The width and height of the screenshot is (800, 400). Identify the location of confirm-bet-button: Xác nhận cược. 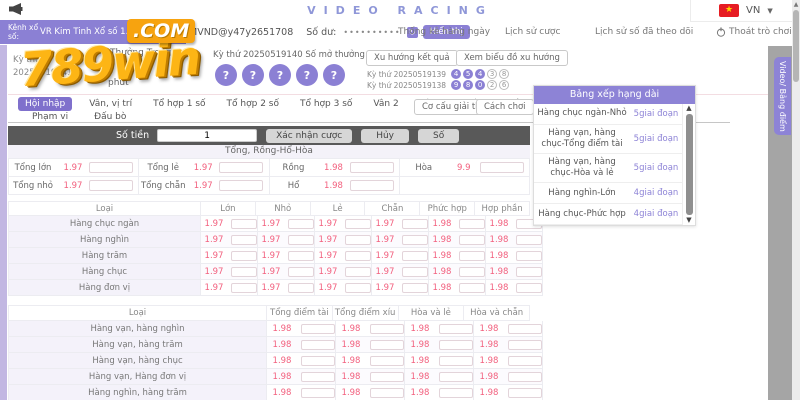
(309, 135).